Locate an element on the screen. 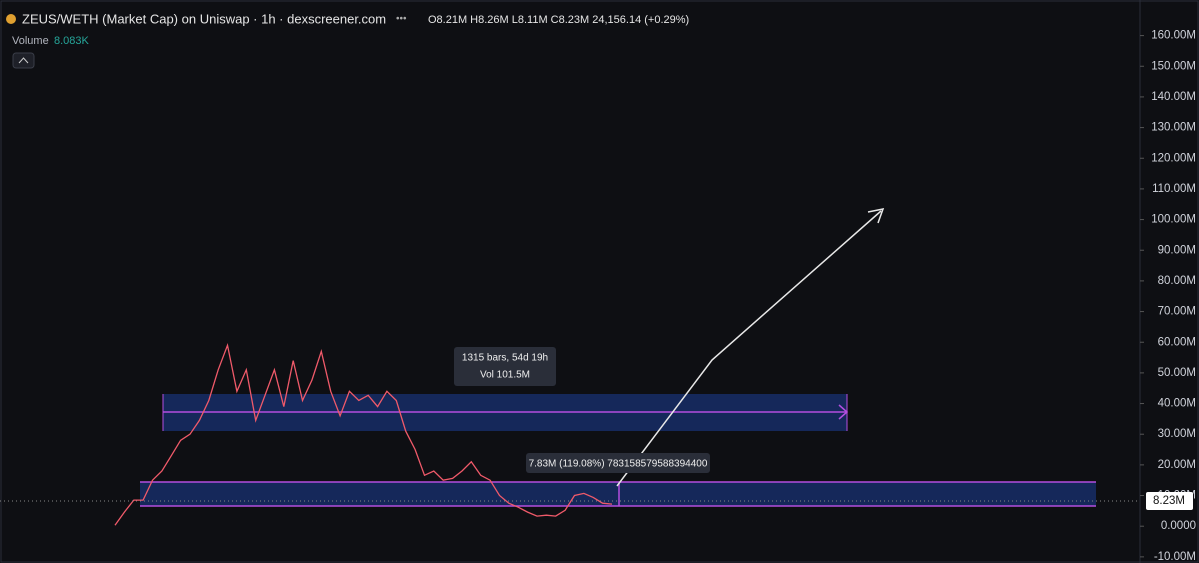  y-tick-label: 140.00M is located at coordinates (1173, 97).